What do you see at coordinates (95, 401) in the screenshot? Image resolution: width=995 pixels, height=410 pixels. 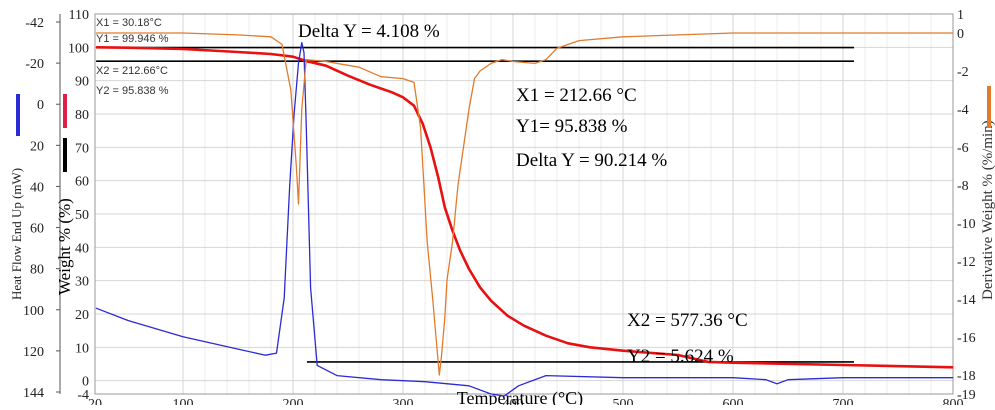 I see `x-tick-label: 20` at bounding box center [95, 401].